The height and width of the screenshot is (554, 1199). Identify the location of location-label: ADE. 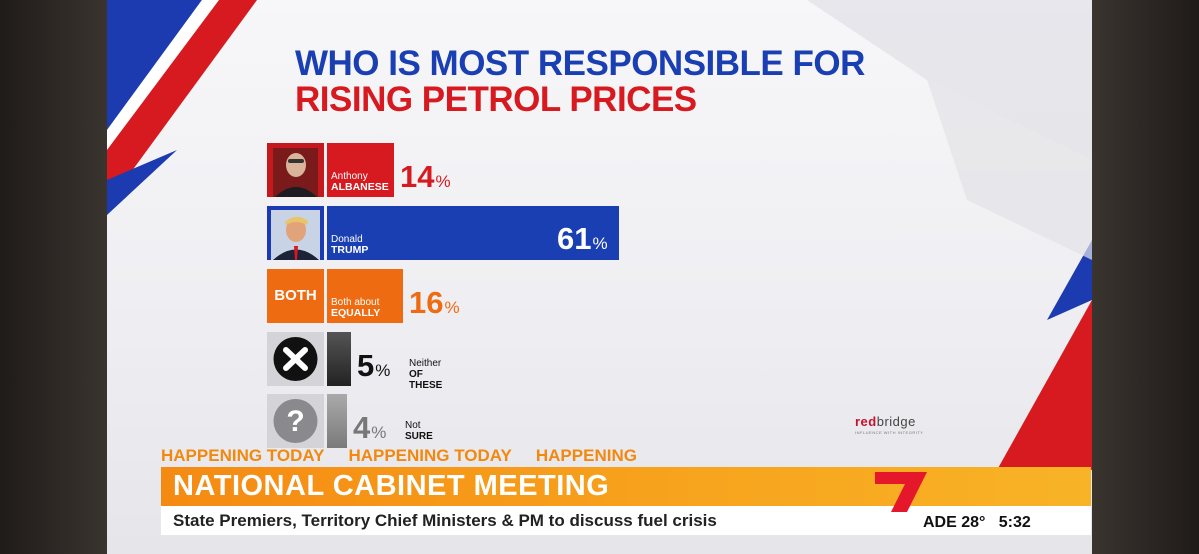
(940, 522).